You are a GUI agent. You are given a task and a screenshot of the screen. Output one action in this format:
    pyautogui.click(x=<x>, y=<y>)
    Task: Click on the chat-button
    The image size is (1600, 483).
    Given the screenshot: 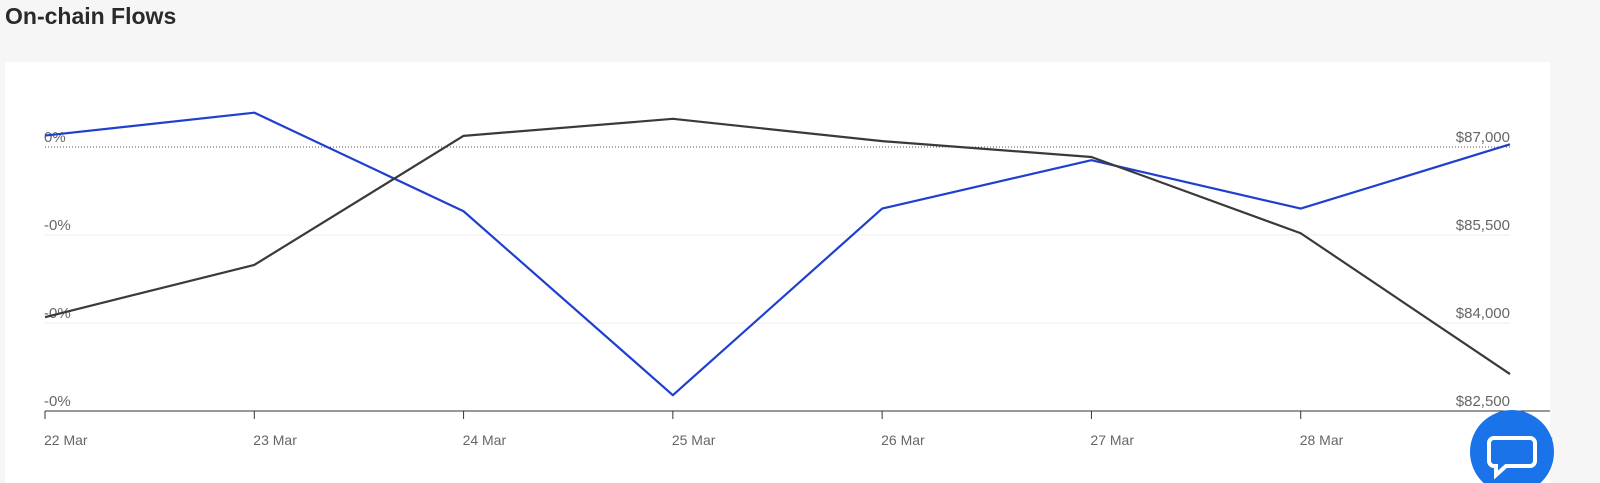 What is the action you would take?
    pyautogui.click(x=1512, y=446)
    